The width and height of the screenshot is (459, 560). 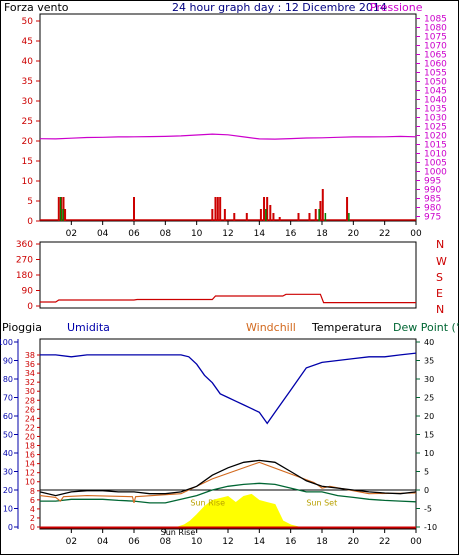 I want to click on pressure-ytick-label: 1075, so click(x=435, y=38).